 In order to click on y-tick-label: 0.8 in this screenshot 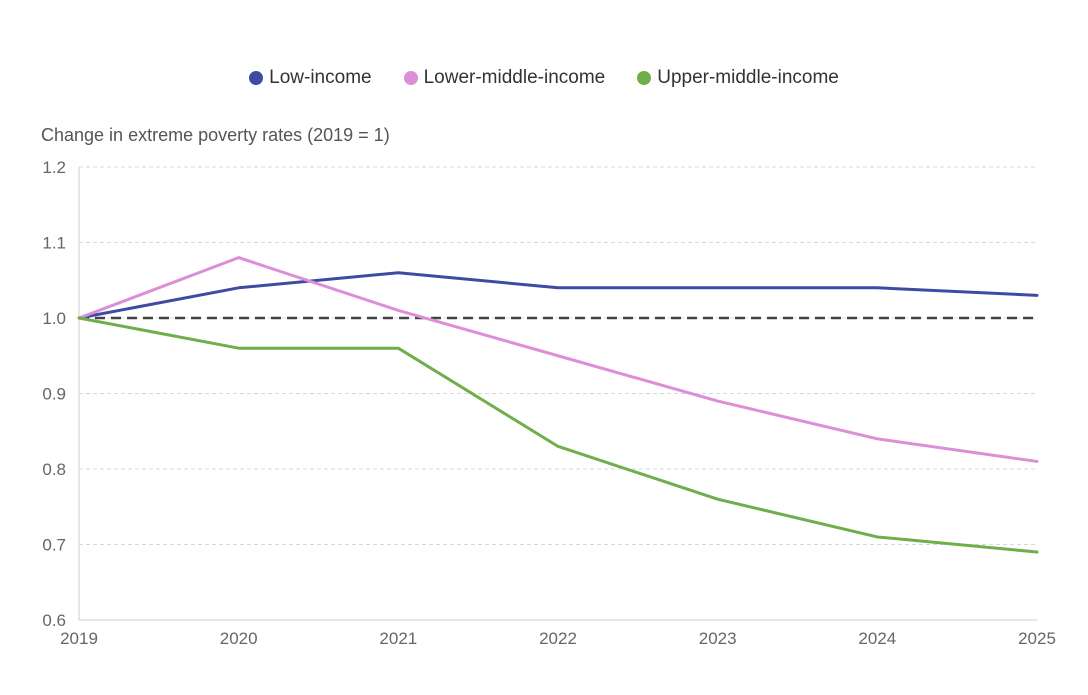, I will do `click(54, 469)`.